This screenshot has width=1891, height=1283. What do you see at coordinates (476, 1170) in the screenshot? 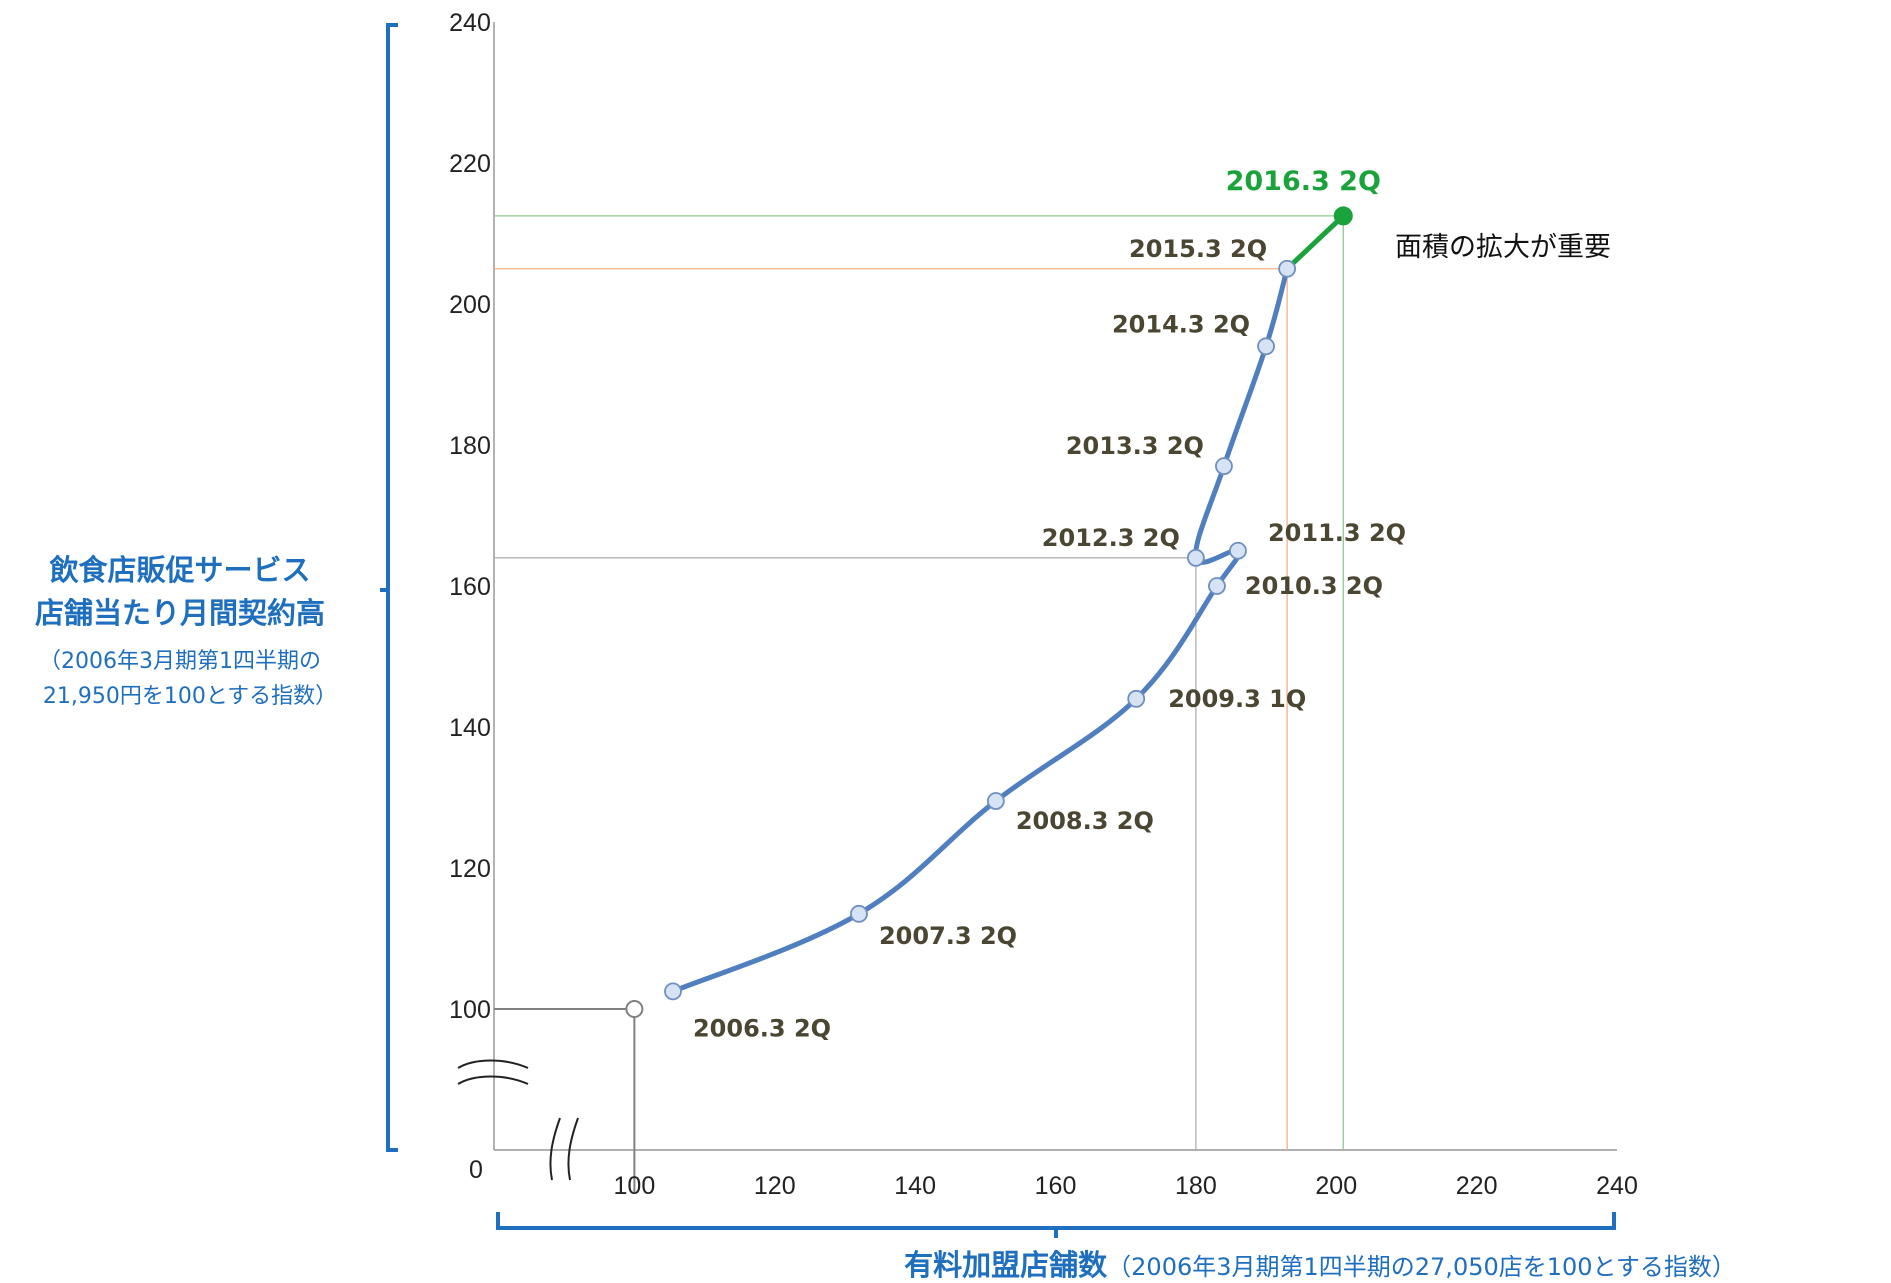
I see `origin-label: 0` at bounding box center [476, 1170].